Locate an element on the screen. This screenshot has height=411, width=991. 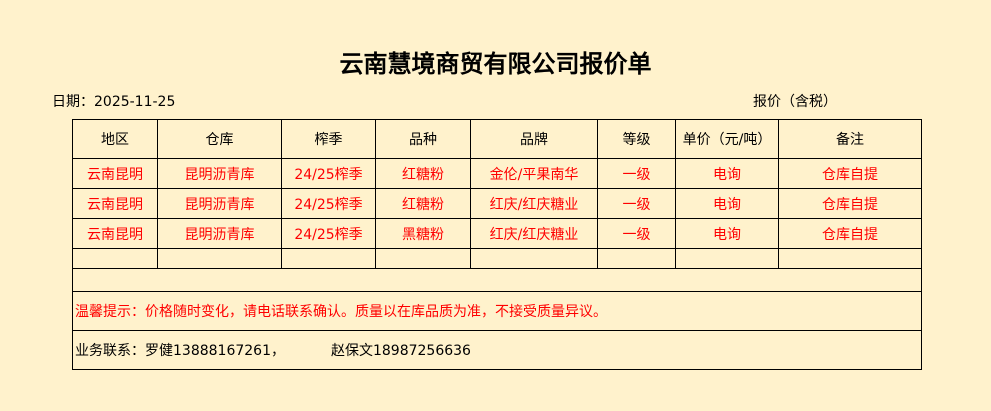
header-region: 地区 is located at coordinates (115, 139).